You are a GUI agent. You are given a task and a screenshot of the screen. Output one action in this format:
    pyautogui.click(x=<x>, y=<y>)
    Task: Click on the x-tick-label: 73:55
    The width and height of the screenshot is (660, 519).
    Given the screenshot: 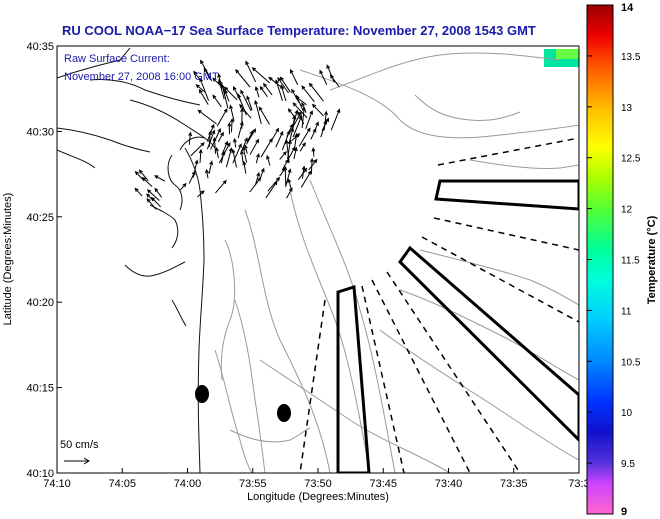 What is the action you would take?
    pyautogui.click(x=253, y=484)
    